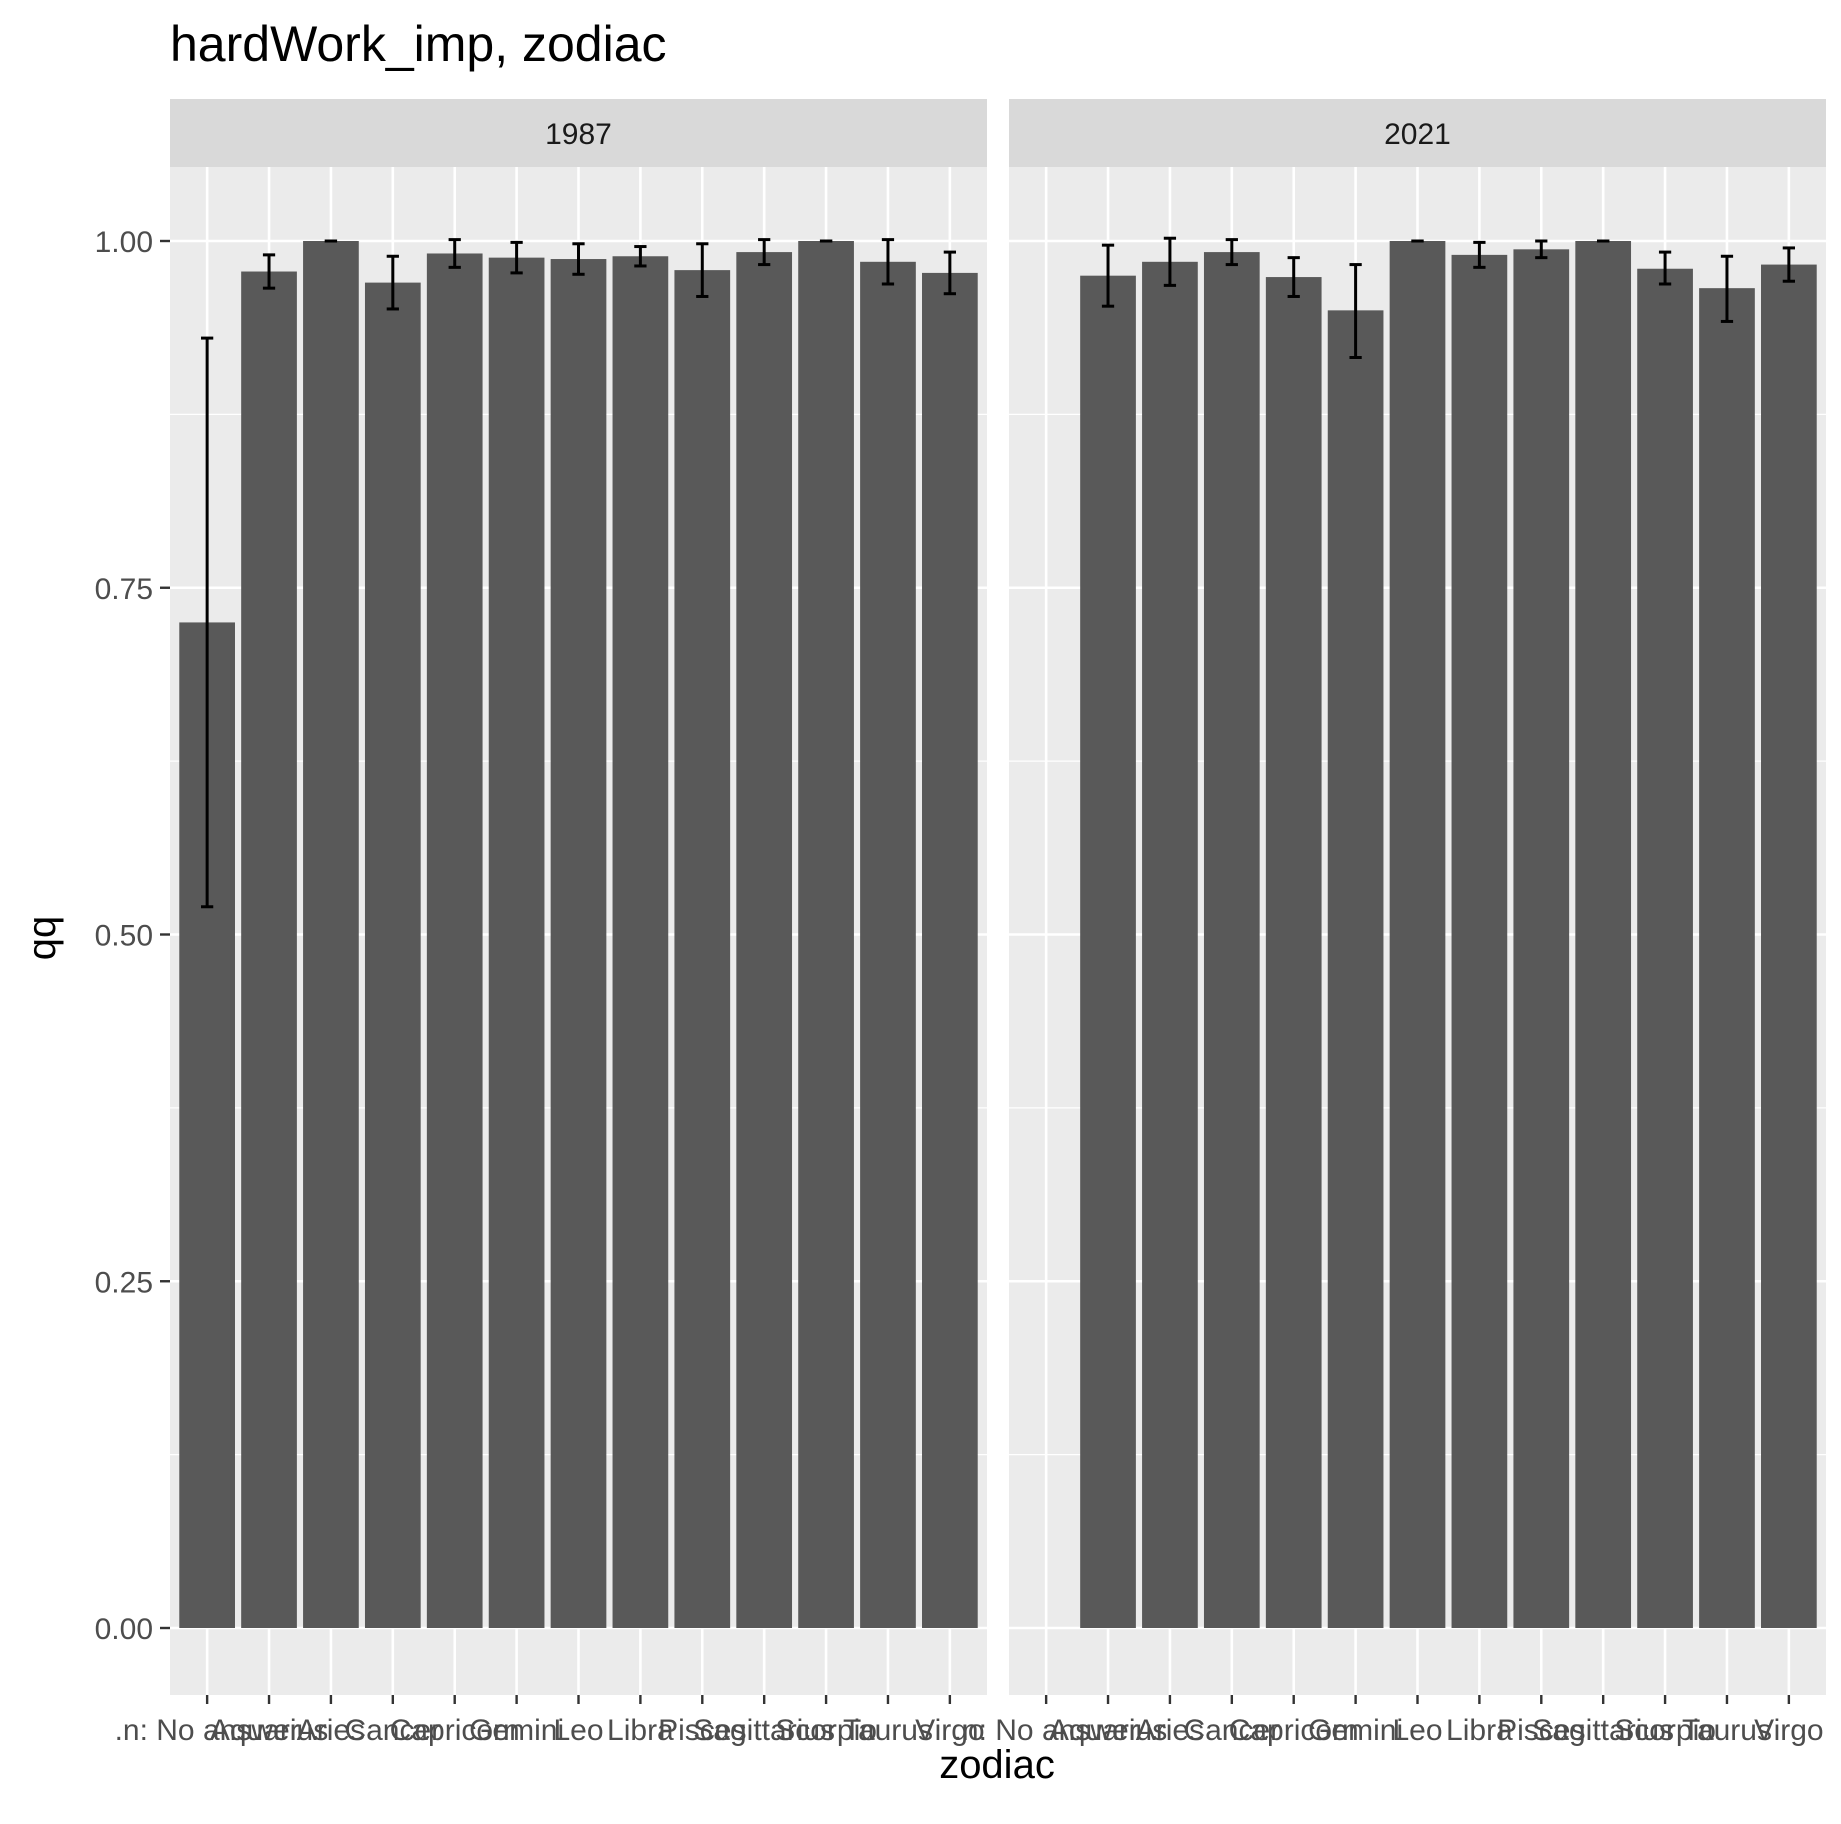 The image size is (1841, 1824). What do you see at coordinates (124, 589) in the screenshot?
I see `y-tick-label: 0.75` at bounding box center [124, 589].